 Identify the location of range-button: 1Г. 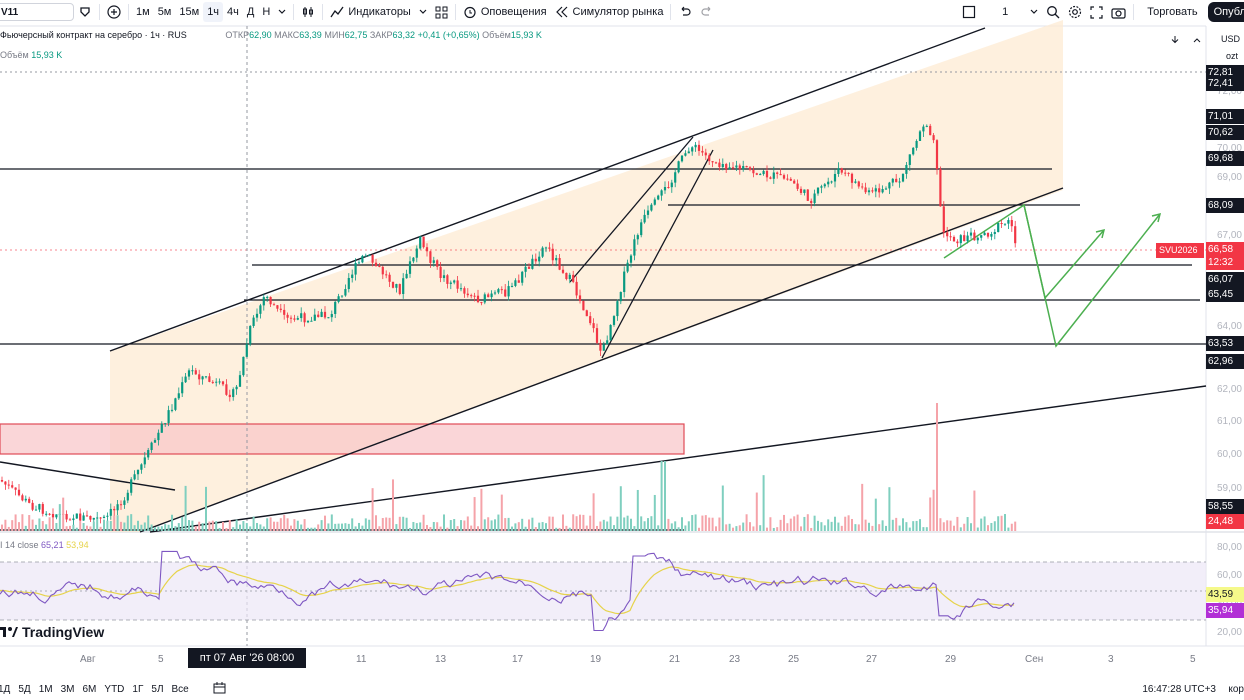
(138, 689).